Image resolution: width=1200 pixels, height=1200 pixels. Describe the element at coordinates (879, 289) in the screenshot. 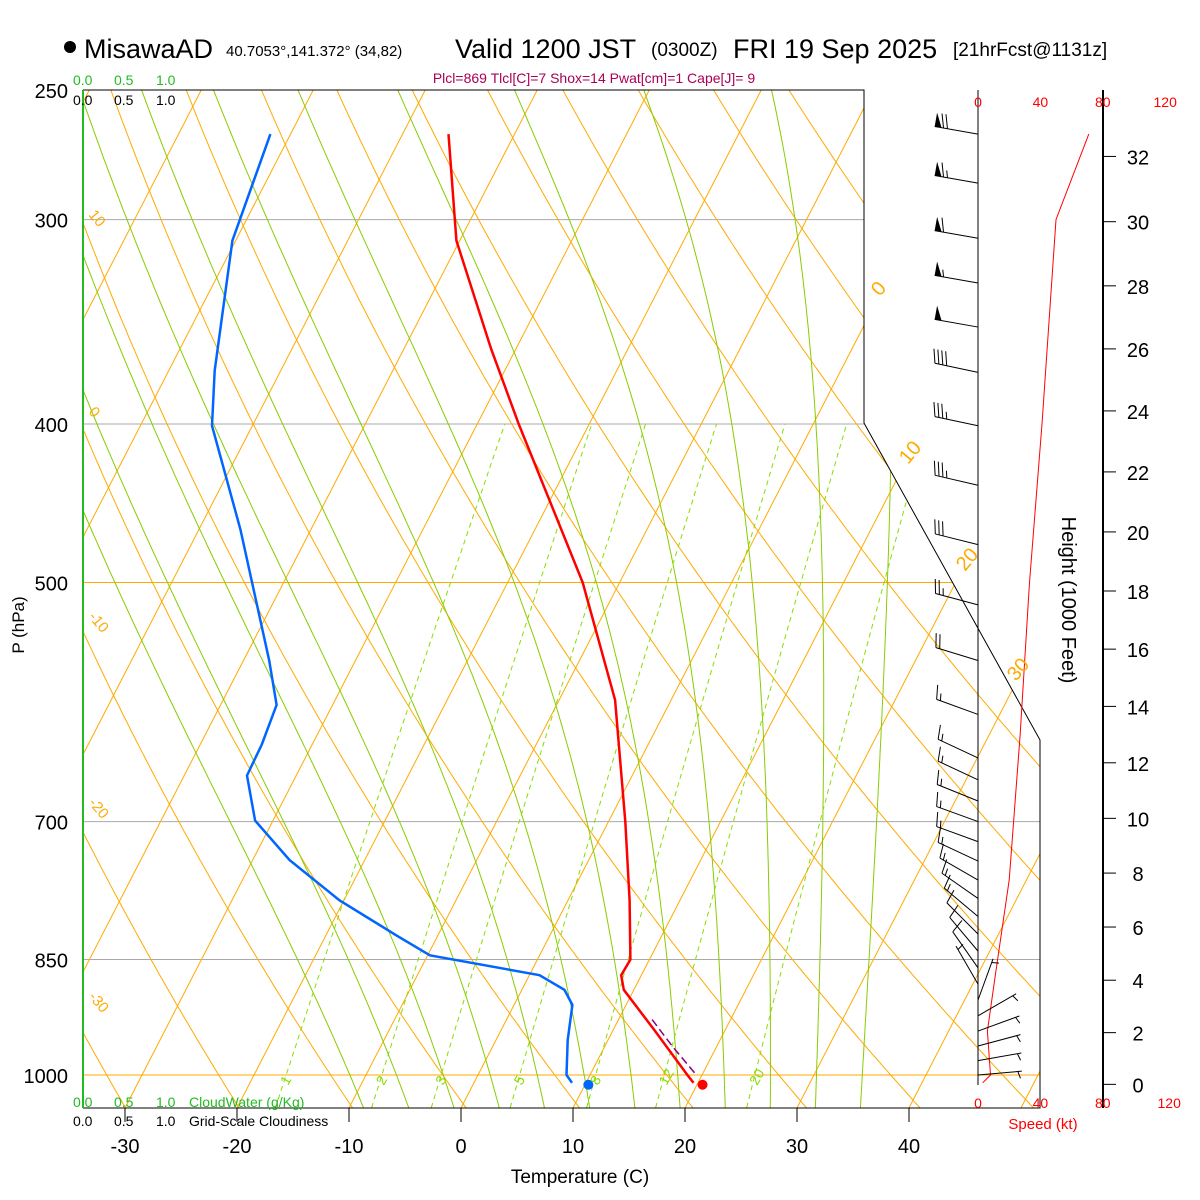

I see `isotherm-label: 0` at that location.